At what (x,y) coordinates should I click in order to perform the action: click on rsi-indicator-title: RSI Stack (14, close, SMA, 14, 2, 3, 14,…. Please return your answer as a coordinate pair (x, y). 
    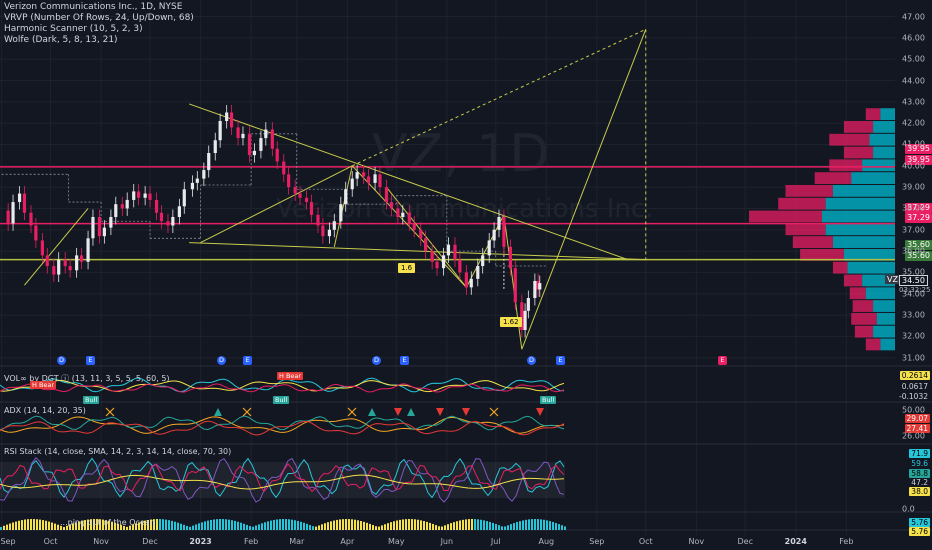
    Looking at the image, I should click on (118, 451).